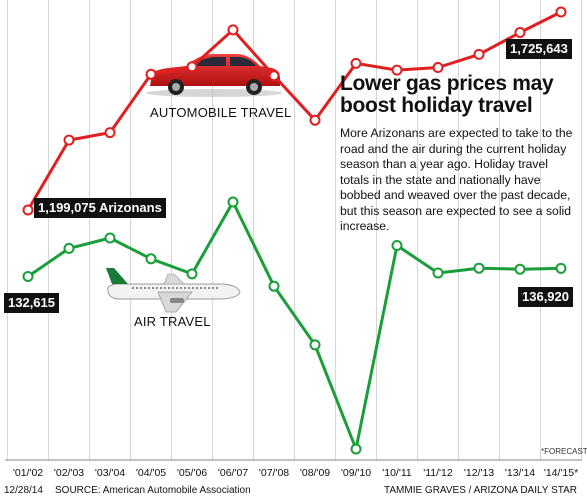 The width and height of the screenshot is (587, 500). Describe the element at coordinates (100, 208) in the screenshot. I see `auto-start-label: 1,199,075 Arizonans` at that location.